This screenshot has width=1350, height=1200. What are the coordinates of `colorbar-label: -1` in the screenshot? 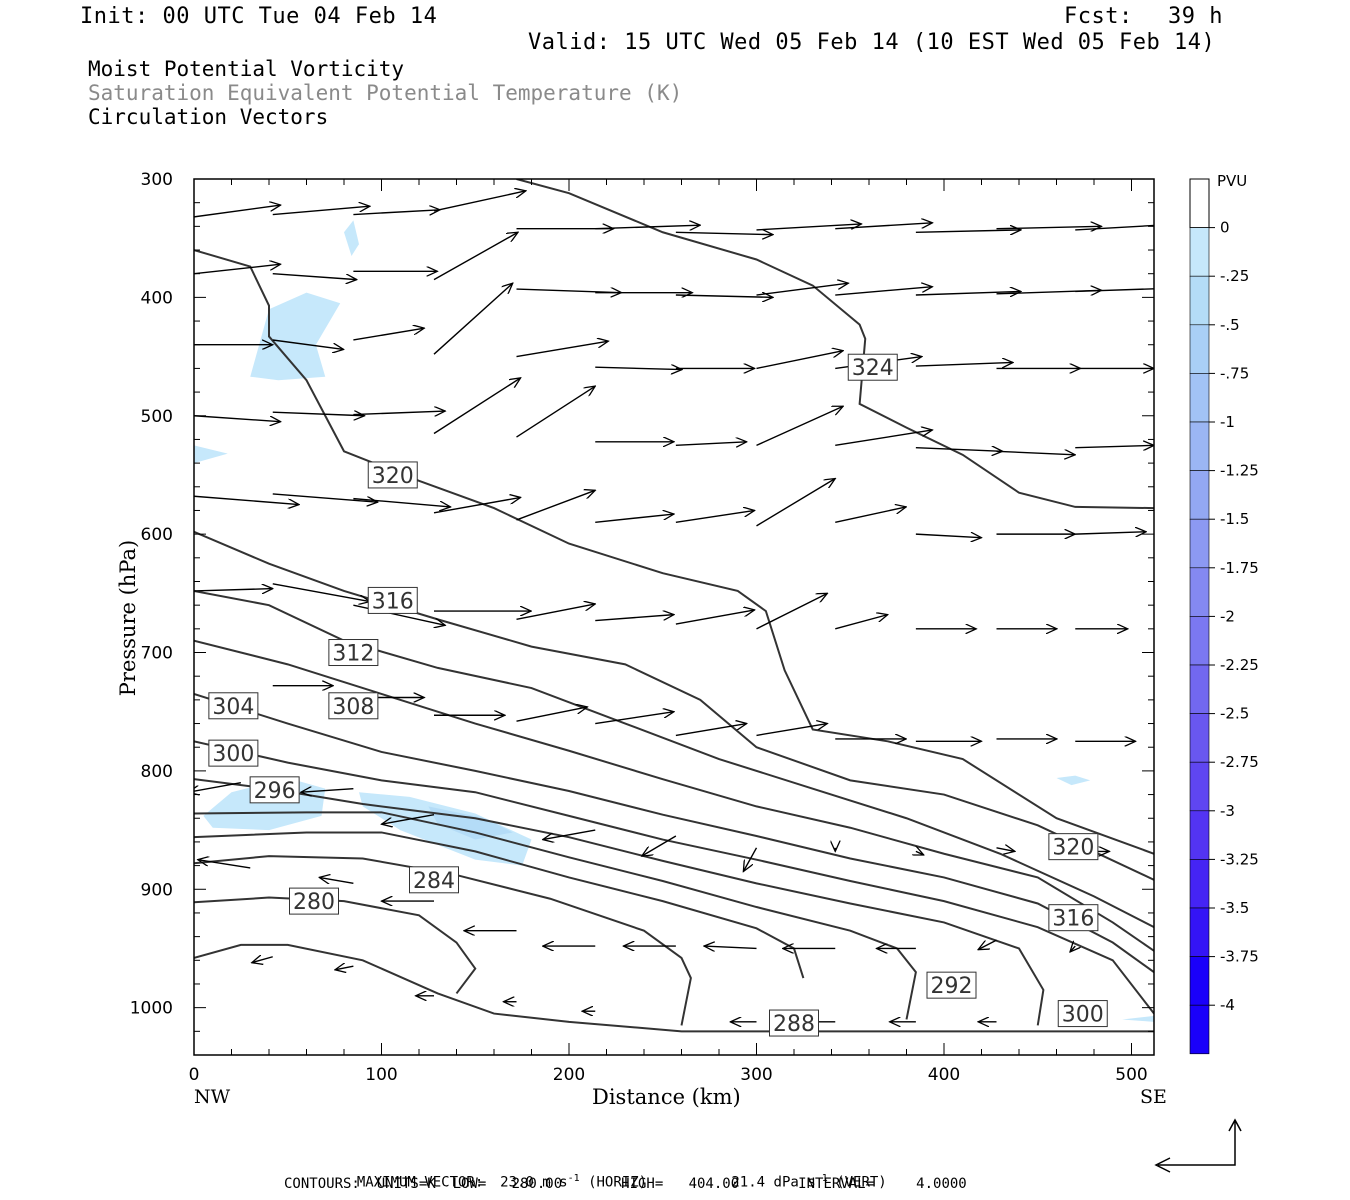 It's located at (1227, 422).